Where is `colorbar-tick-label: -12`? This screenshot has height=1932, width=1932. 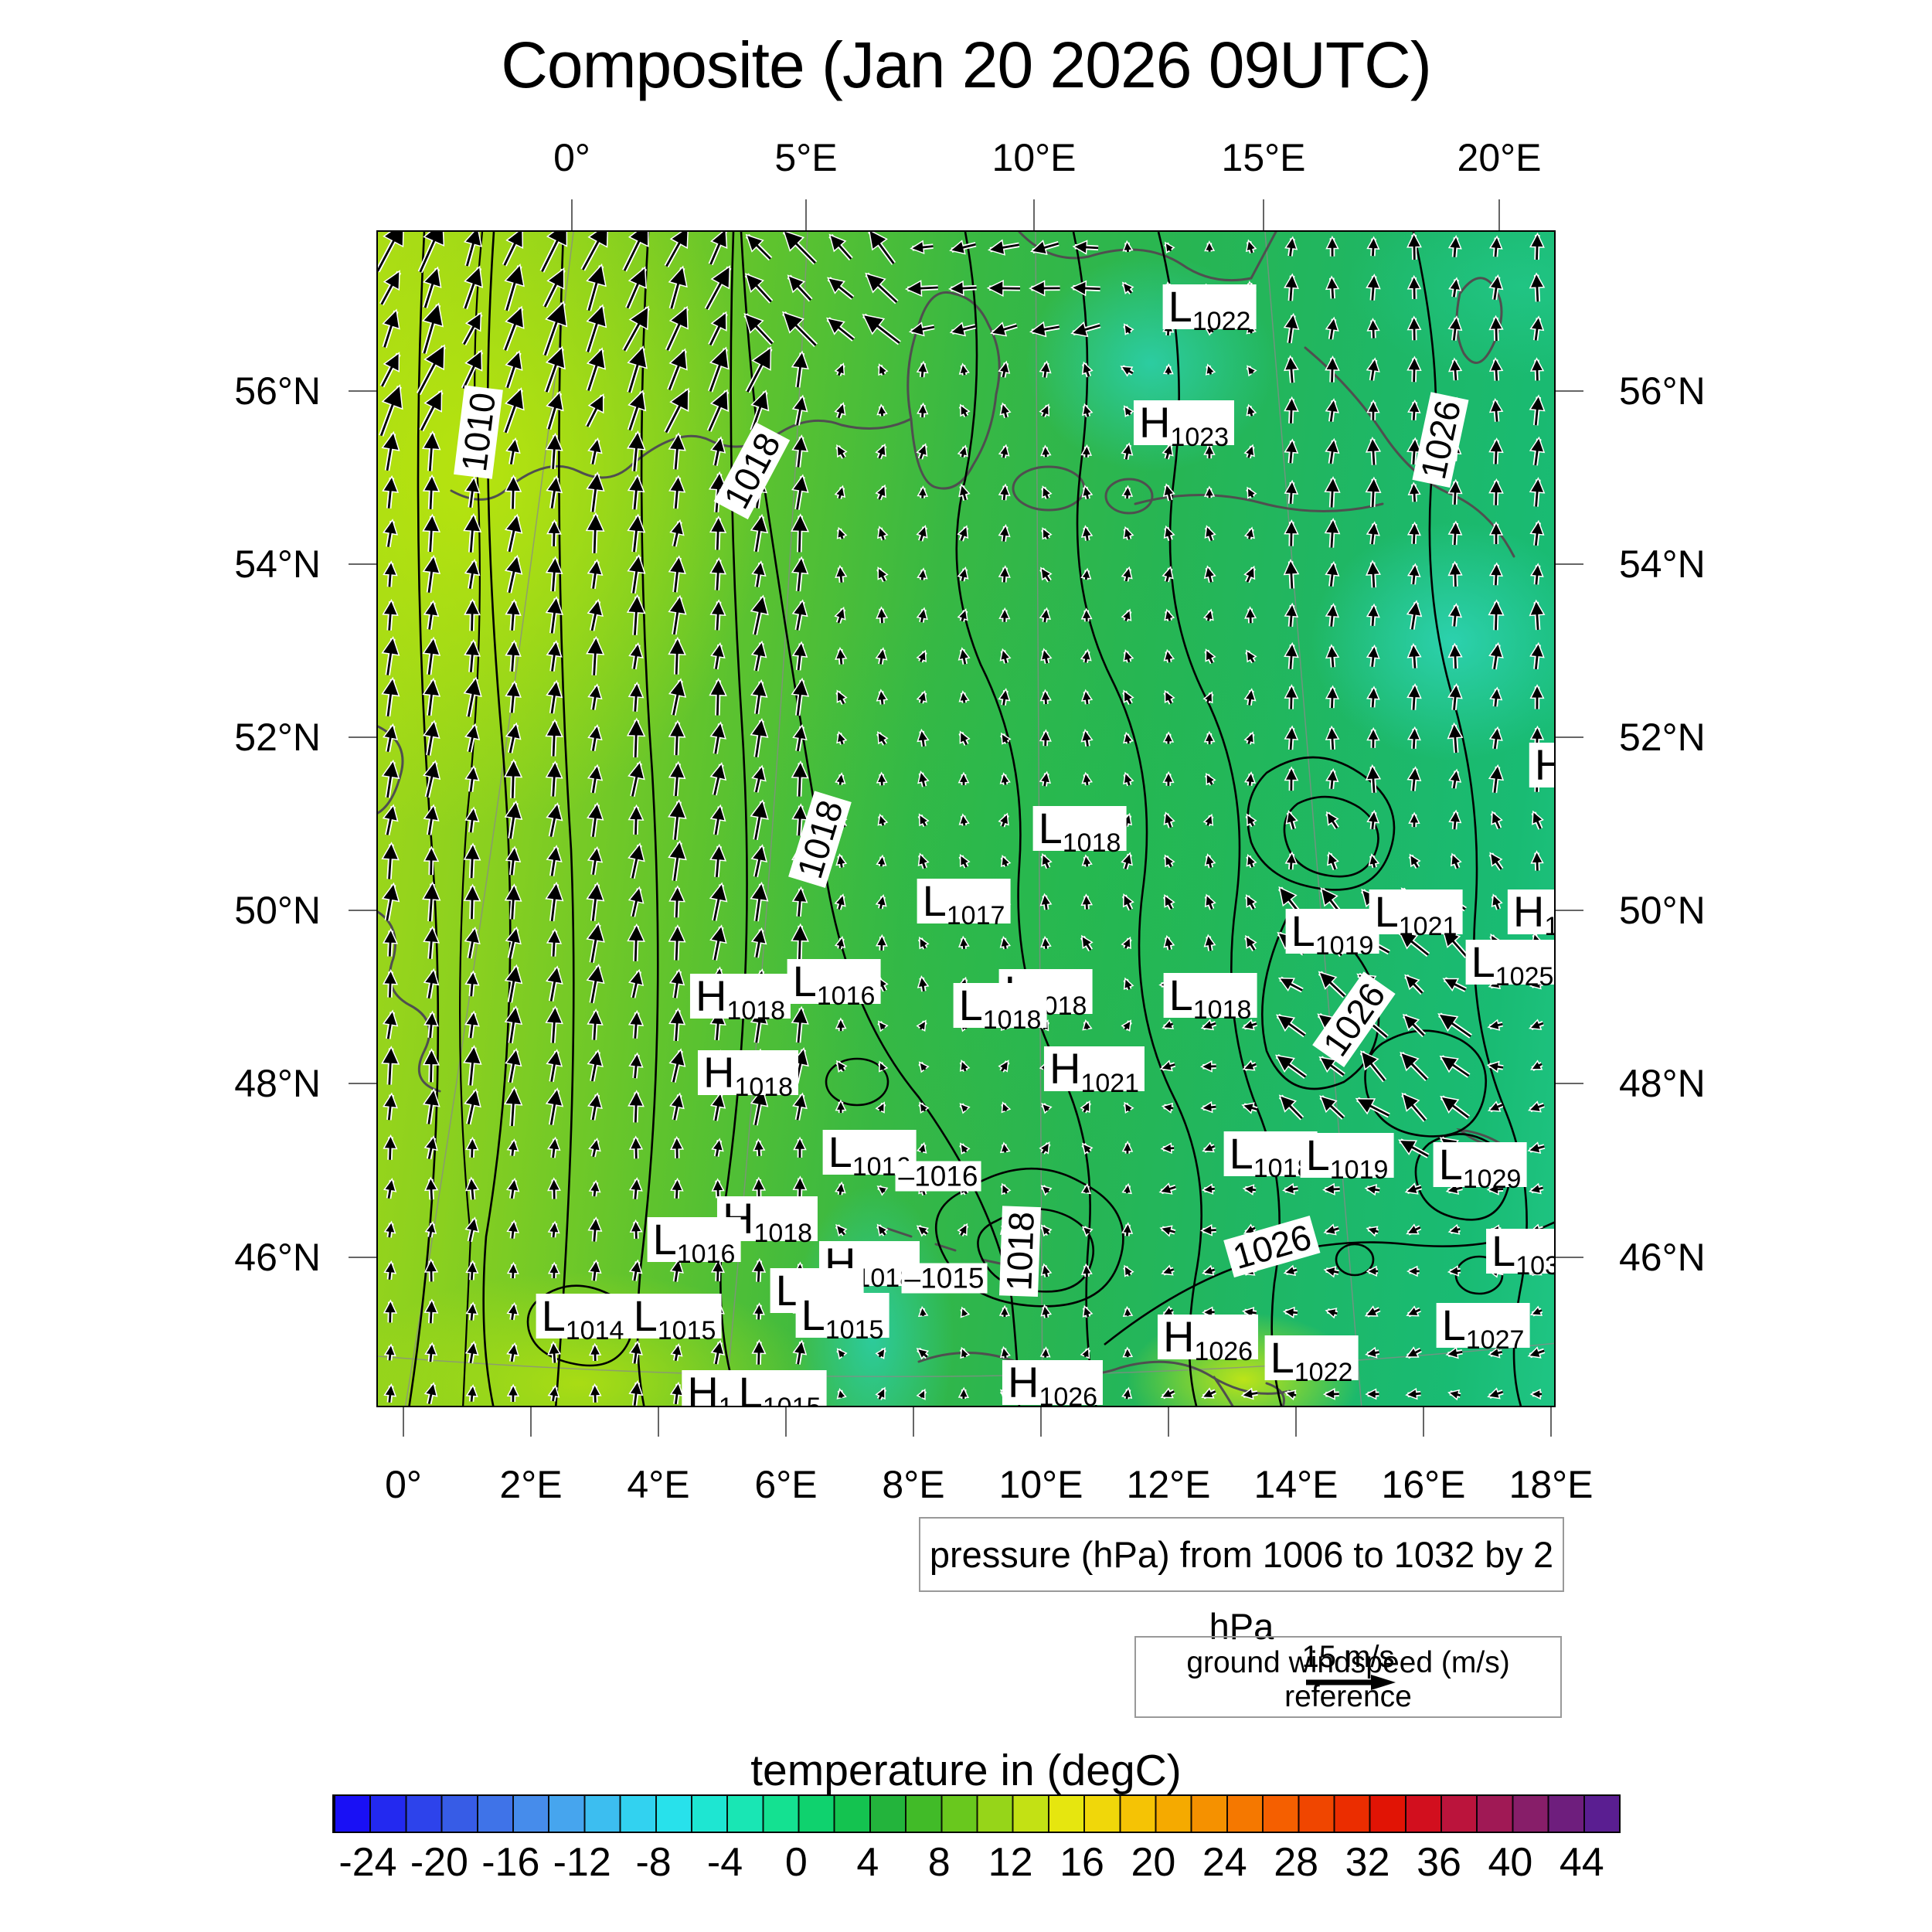
colorbar-tick-label: -12 is located at coordinates (582, 1863).